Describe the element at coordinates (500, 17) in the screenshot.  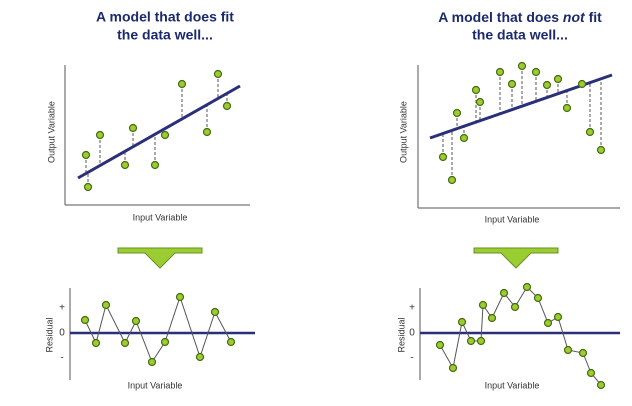
I see `title-part: A model that does` at that location.